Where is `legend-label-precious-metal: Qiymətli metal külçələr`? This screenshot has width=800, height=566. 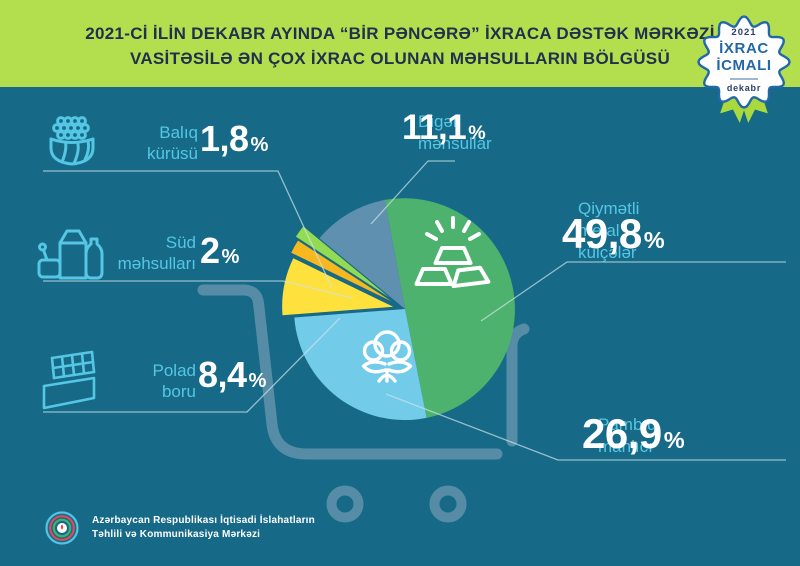
legend-label-precious-metal: Qiymətli metal külçələr is located at coordinates (609, 230).